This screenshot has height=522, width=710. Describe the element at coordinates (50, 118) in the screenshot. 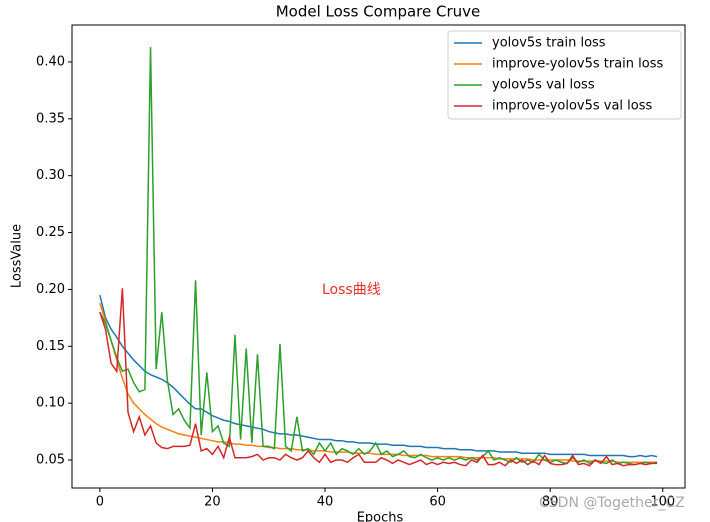

I see `y-tick-label: 0.35` at that location.